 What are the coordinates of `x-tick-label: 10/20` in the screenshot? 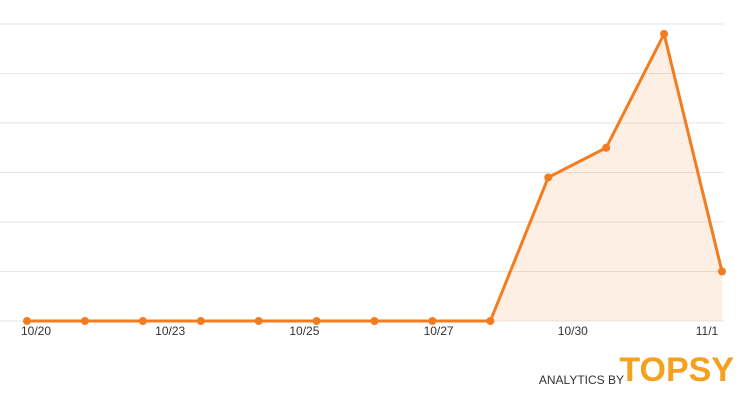 It's located at (36, 331).